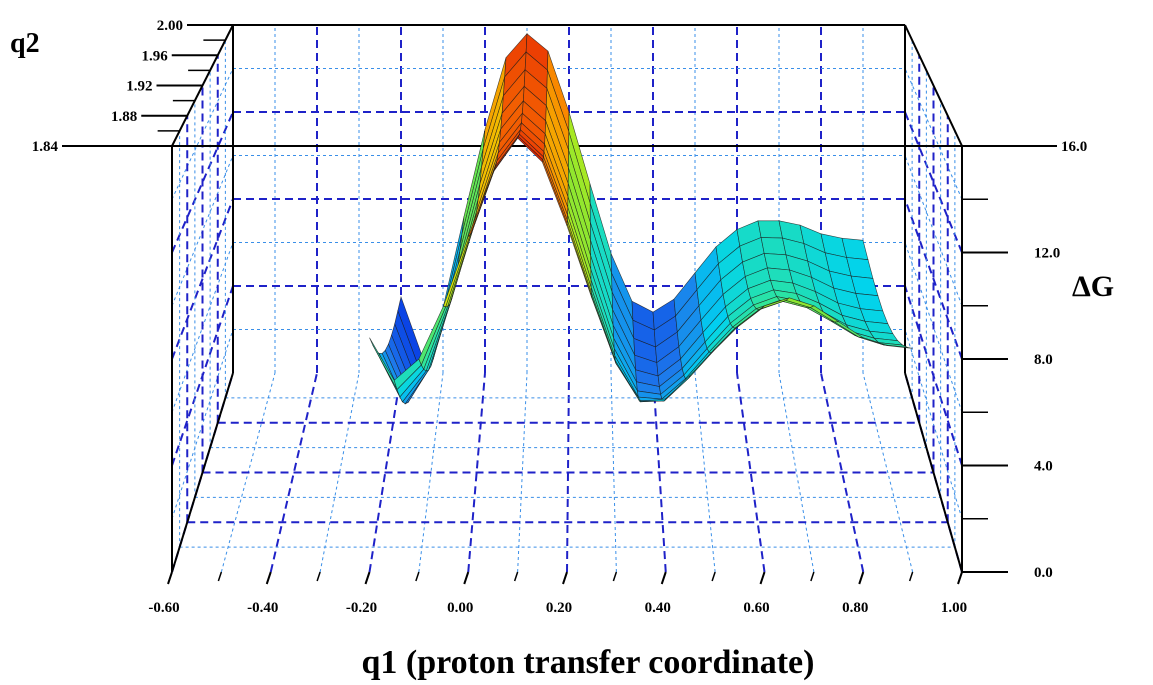  I want to click on q2-axis-ticks: 1.84 1.88 1.92 1.96 2.00, so click(132, 86).